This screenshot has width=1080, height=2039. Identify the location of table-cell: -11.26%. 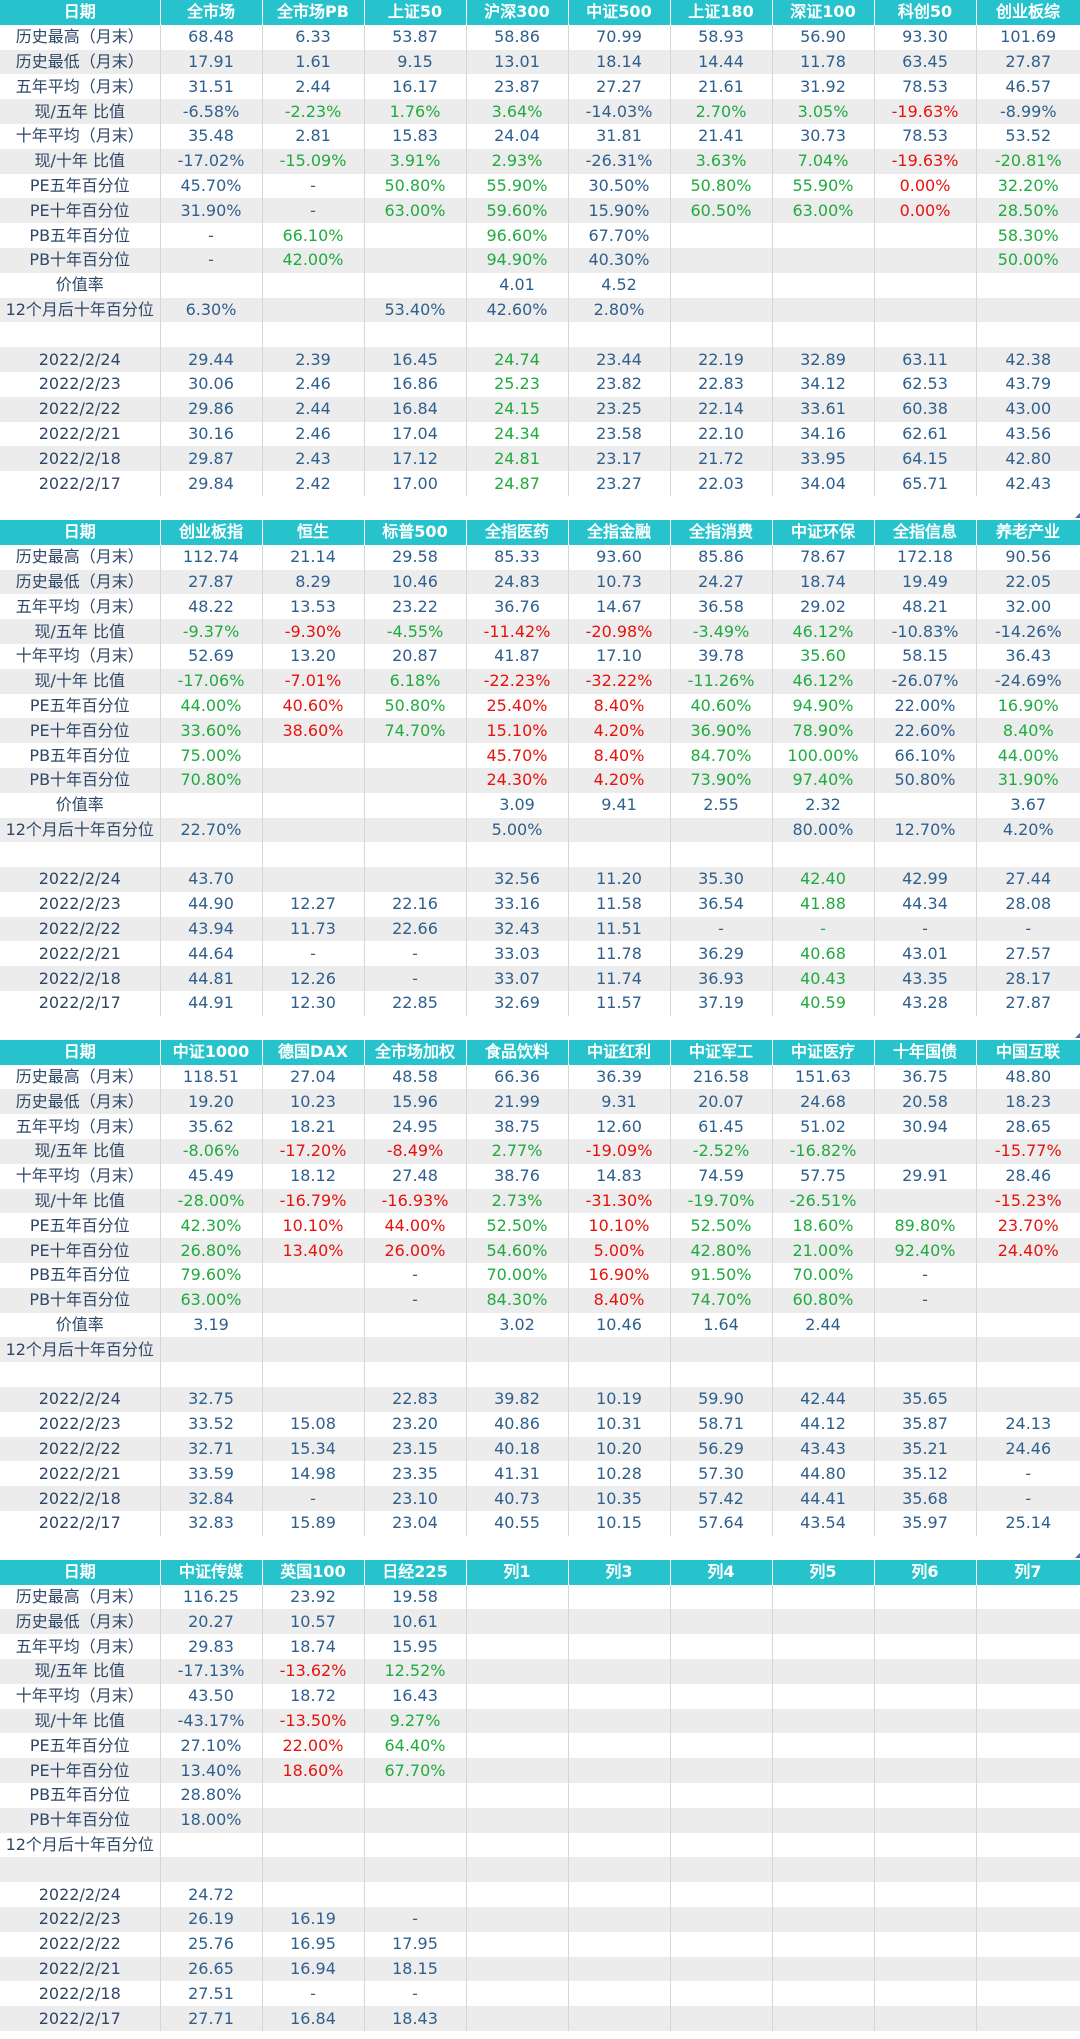
(721, 681).